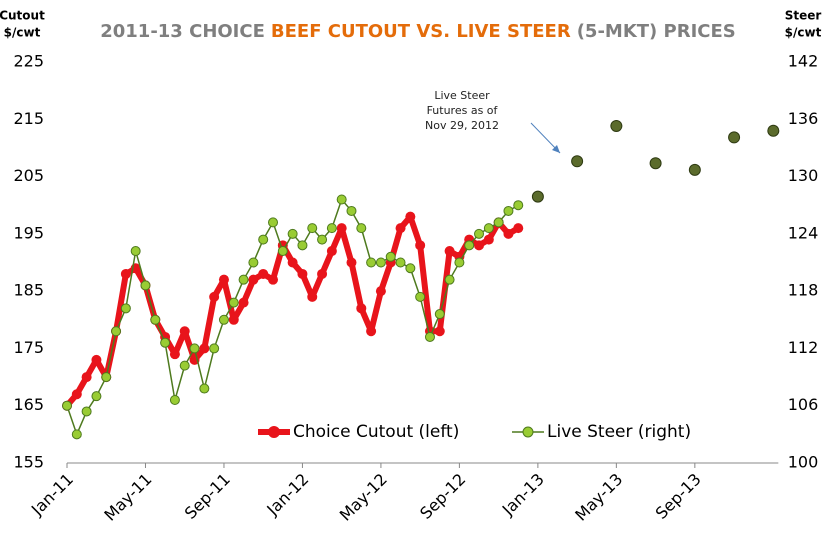  Describe the element at coordinates (803, 175) in the screenshot. I see `y2-tick-label: 130` at that location.